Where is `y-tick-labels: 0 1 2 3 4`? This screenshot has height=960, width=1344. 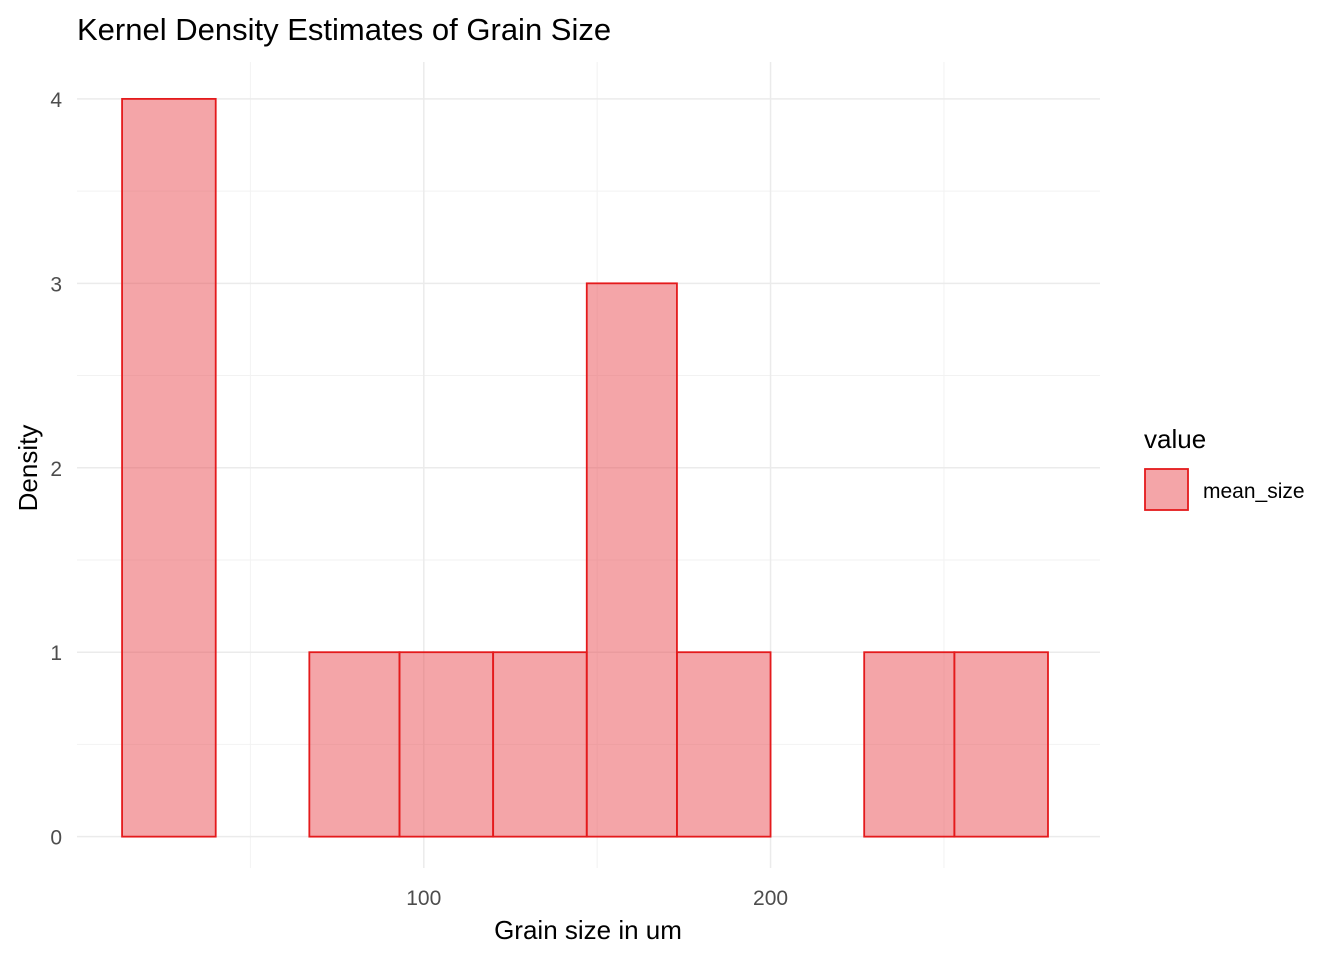
y-tick-labels: 0 1 2 3 4 is located at coordinates (56, 469).